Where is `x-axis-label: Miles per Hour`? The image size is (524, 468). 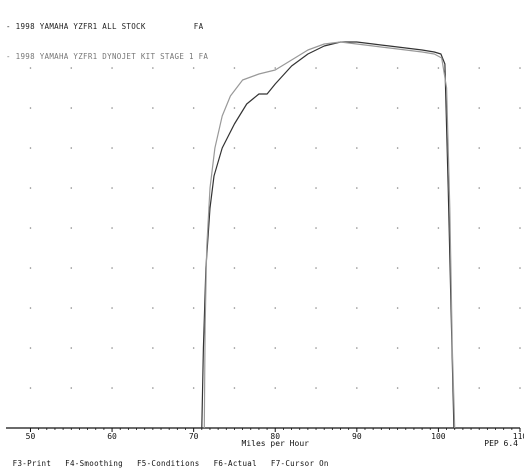 x-axis-label: Miles per Hour is located at coordinates (276, 443).